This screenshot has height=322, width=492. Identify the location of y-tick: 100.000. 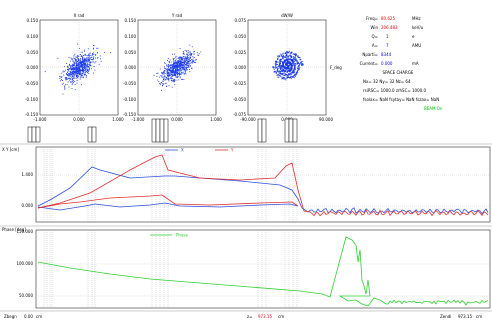
(24, 263).